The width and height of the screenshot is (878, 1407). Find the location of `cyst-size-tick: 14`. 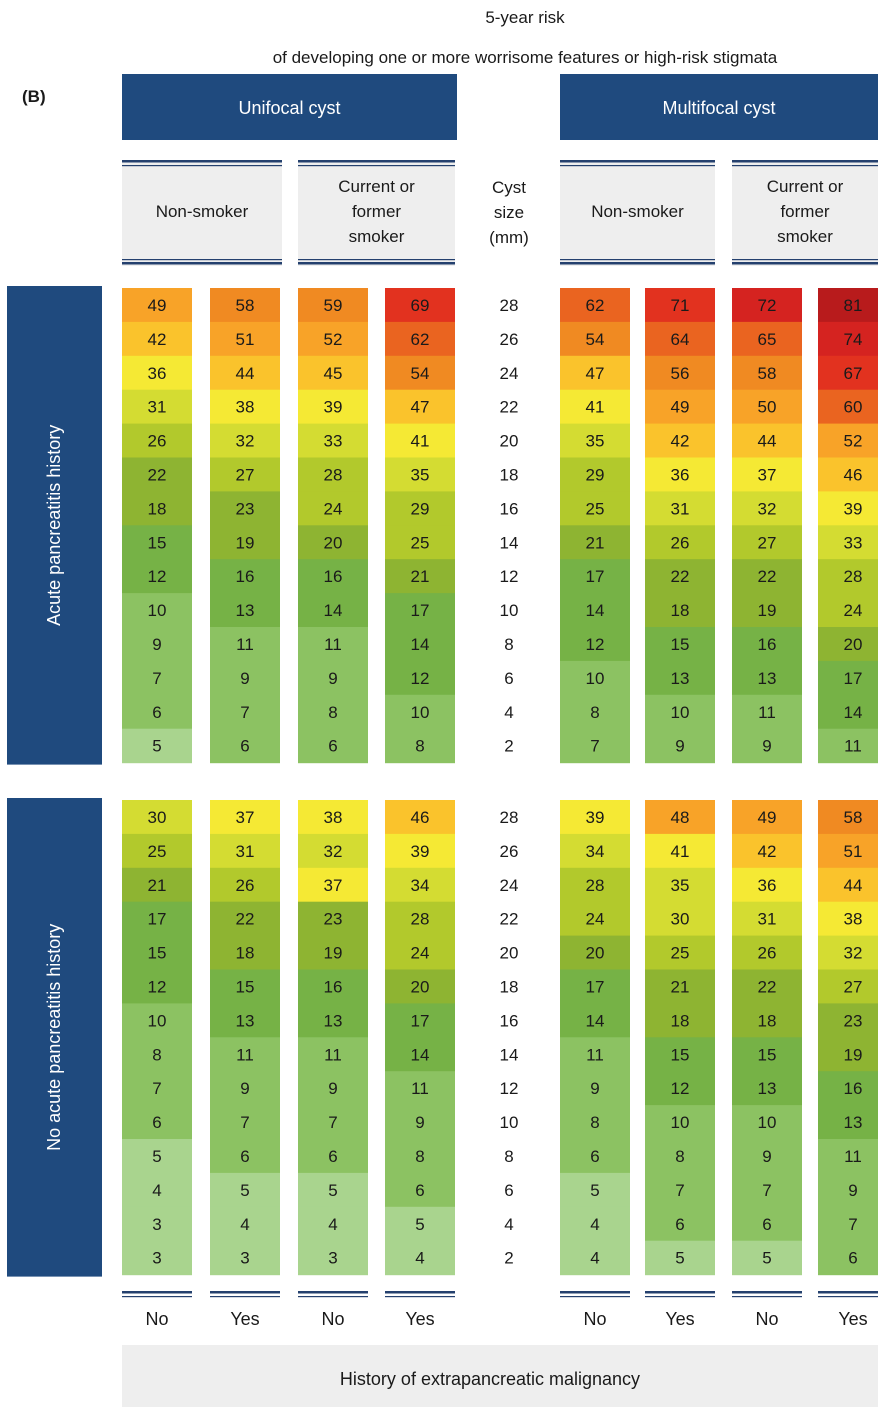

cyst-size-tick: 14 is located at coordinates (509, 1054).